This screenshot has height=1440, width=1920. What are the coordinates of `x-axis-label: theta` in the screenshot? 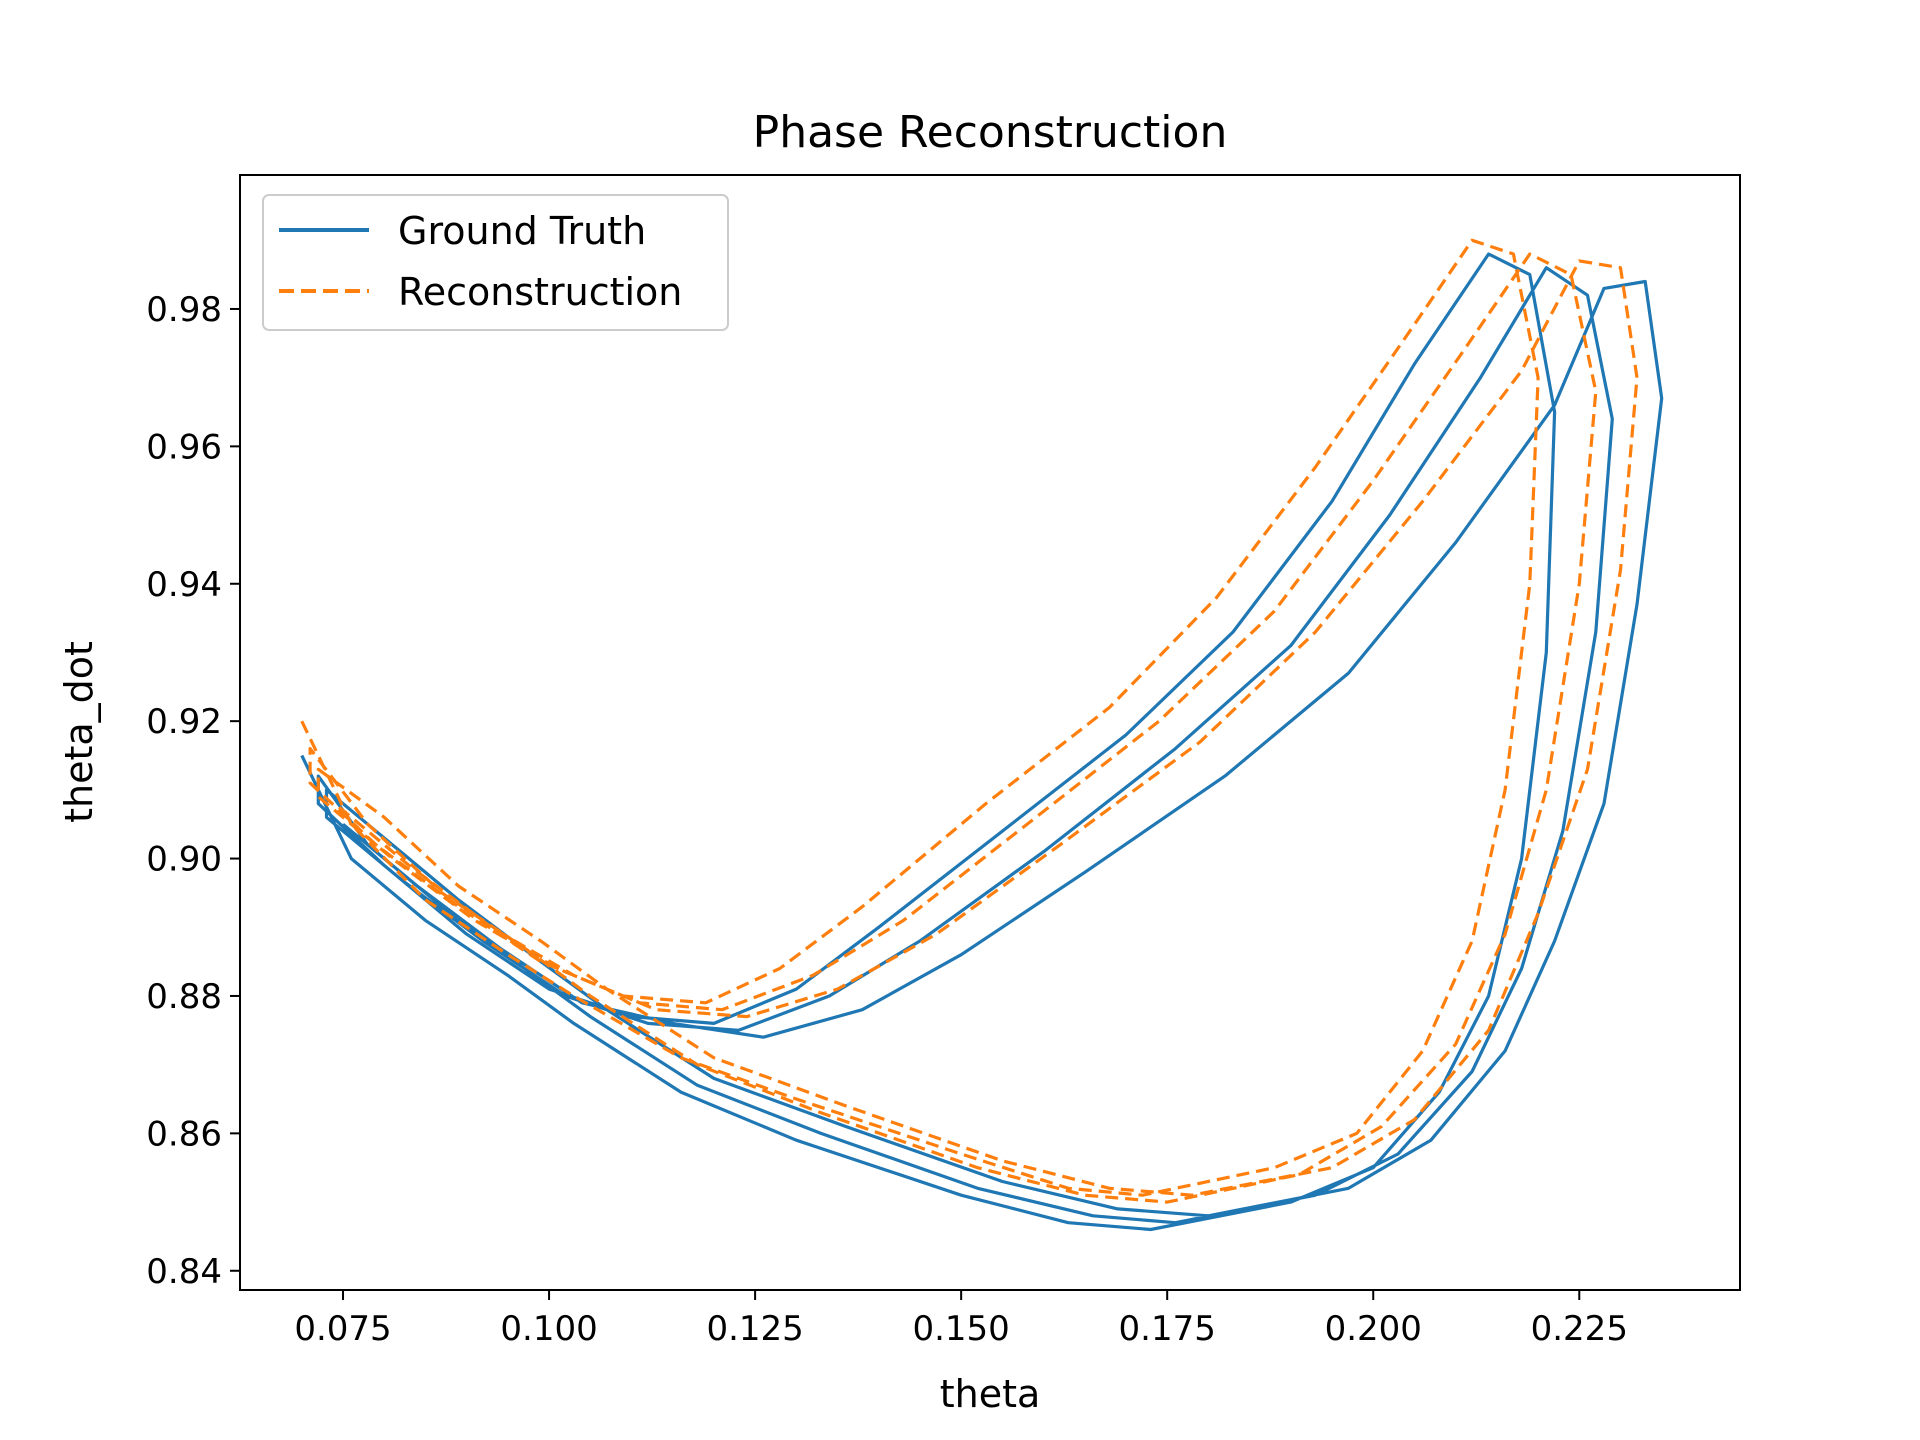 It's located at (990, 1394).